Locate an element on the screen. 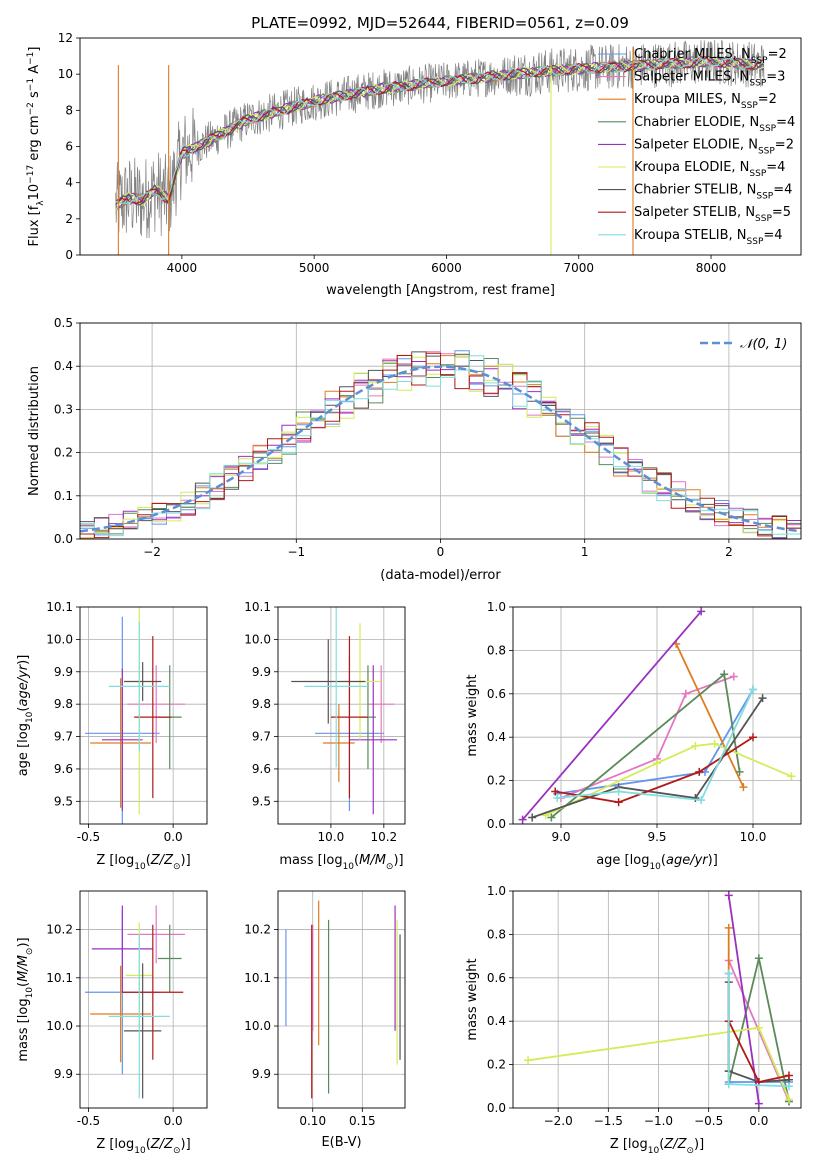  label-part: =4 is located at coordinates (775, 167).